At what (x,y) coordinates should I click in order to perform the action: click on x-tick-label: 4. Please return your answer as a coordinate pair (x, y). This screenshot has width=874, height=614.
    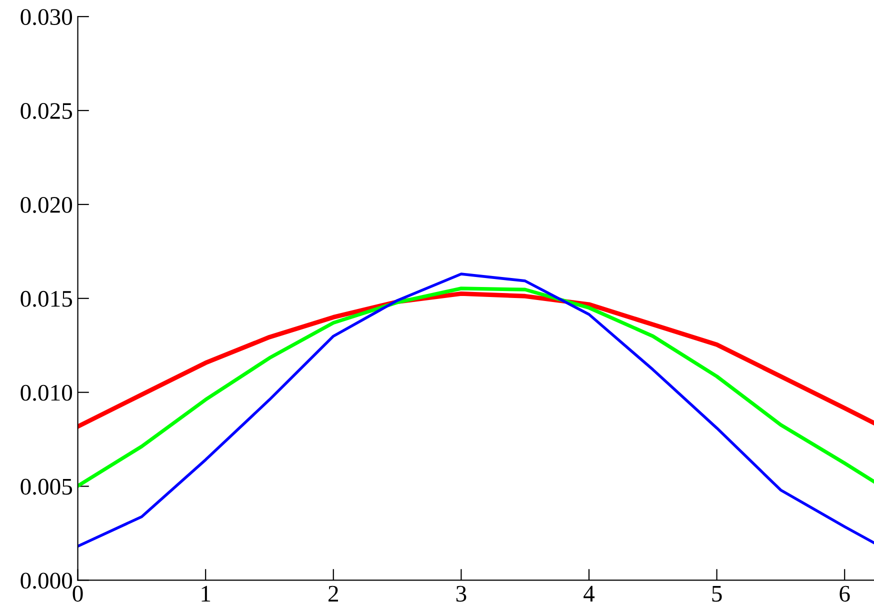
    Looking at the image, I should click on (589, 594).